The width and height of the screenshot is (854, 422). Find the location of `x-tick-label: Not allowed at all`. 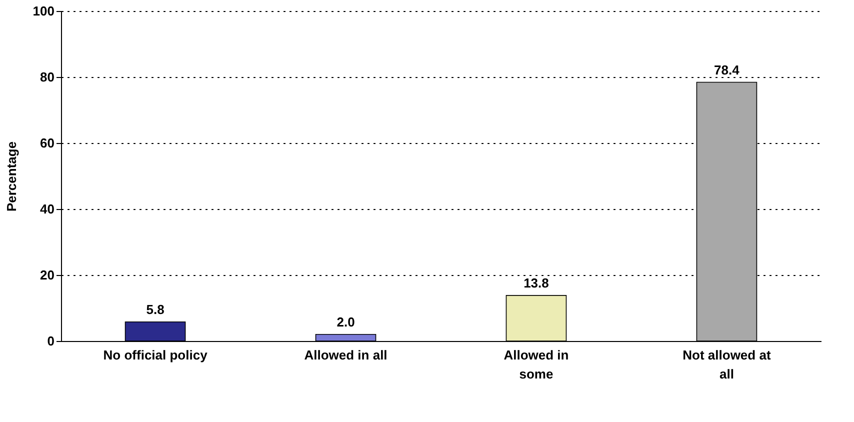

x-tick-label: Not allowed at all is located at coordinates (727, 365).